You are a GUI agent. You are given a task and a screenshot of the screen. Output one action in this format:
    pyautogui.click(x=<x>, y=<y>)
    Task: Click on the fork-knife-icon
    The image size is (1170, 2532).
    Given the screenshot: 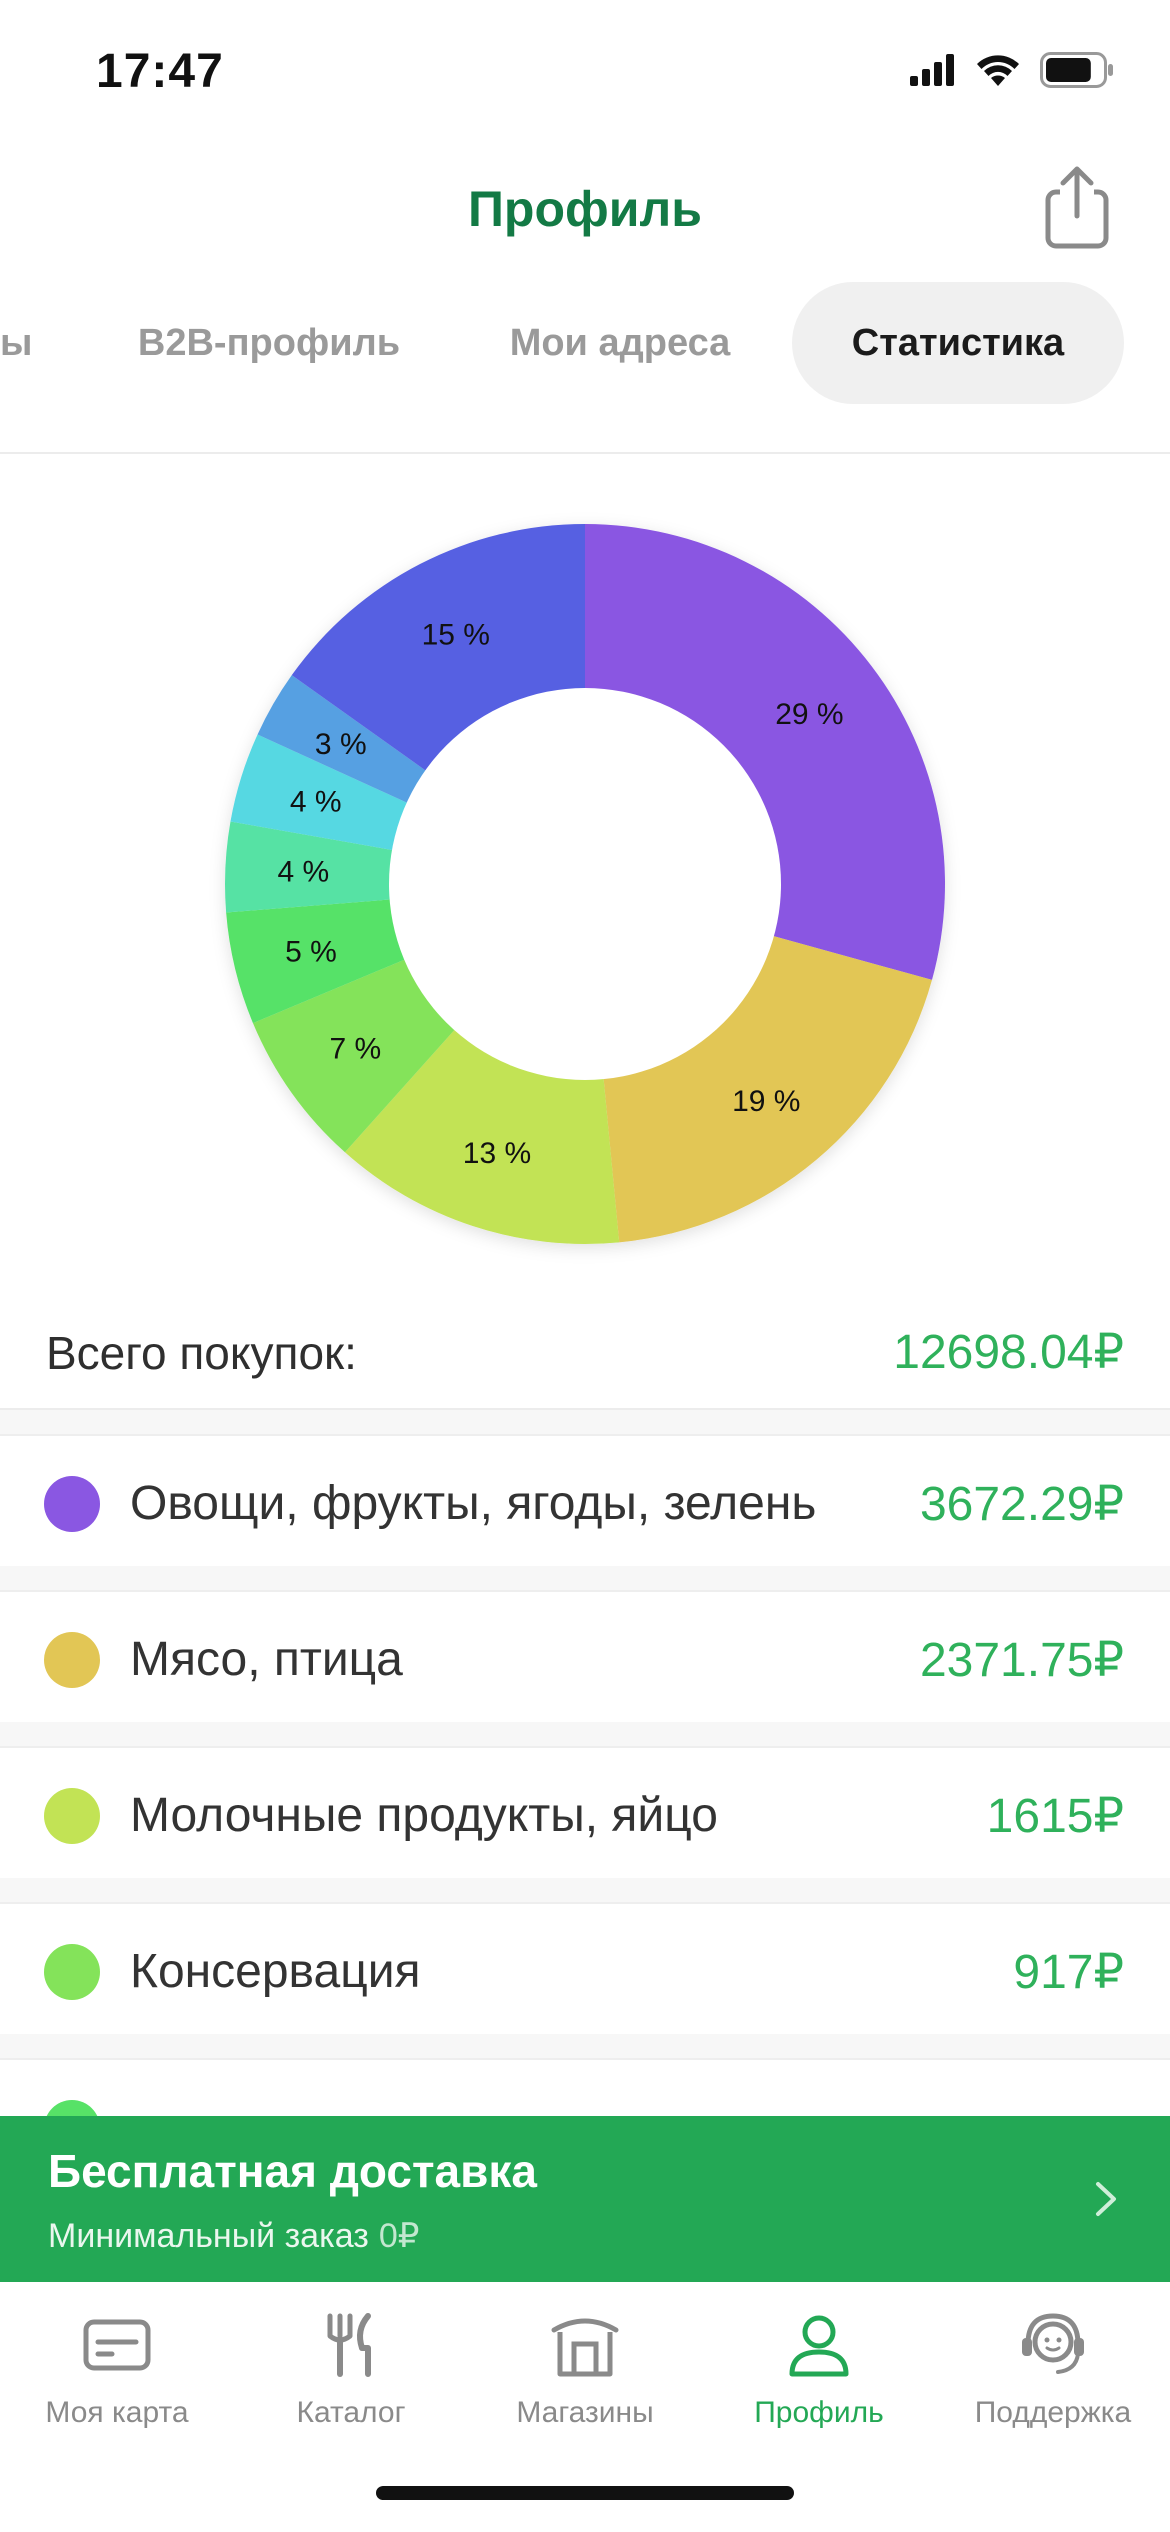 What is the action you would take?
    pyautogui.click(x=349, y=2345)
    